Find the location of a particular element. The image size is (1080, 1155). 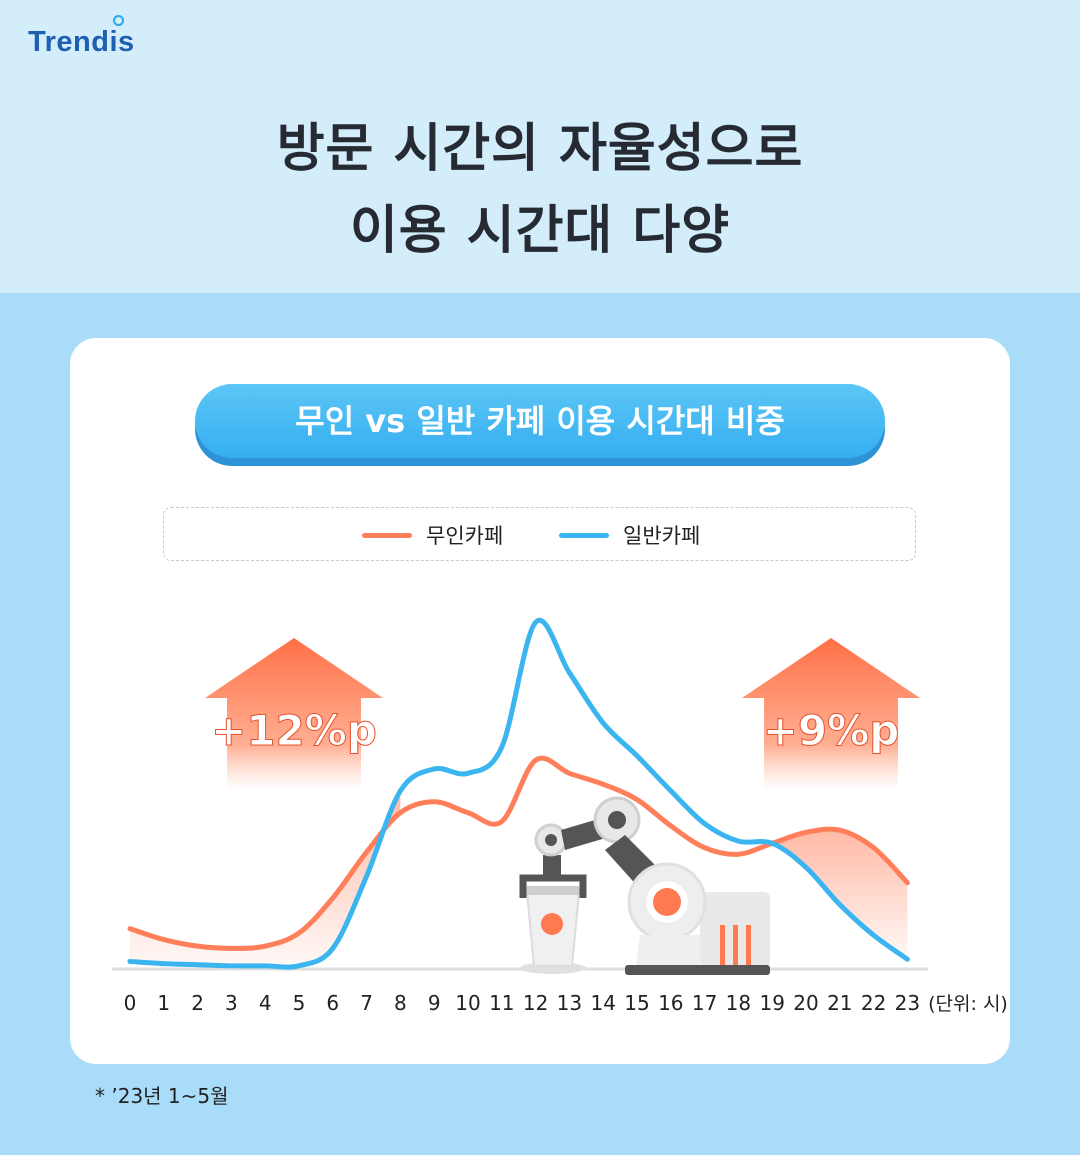

x-tick-label: 7 is located at coordinates (366, 1003).